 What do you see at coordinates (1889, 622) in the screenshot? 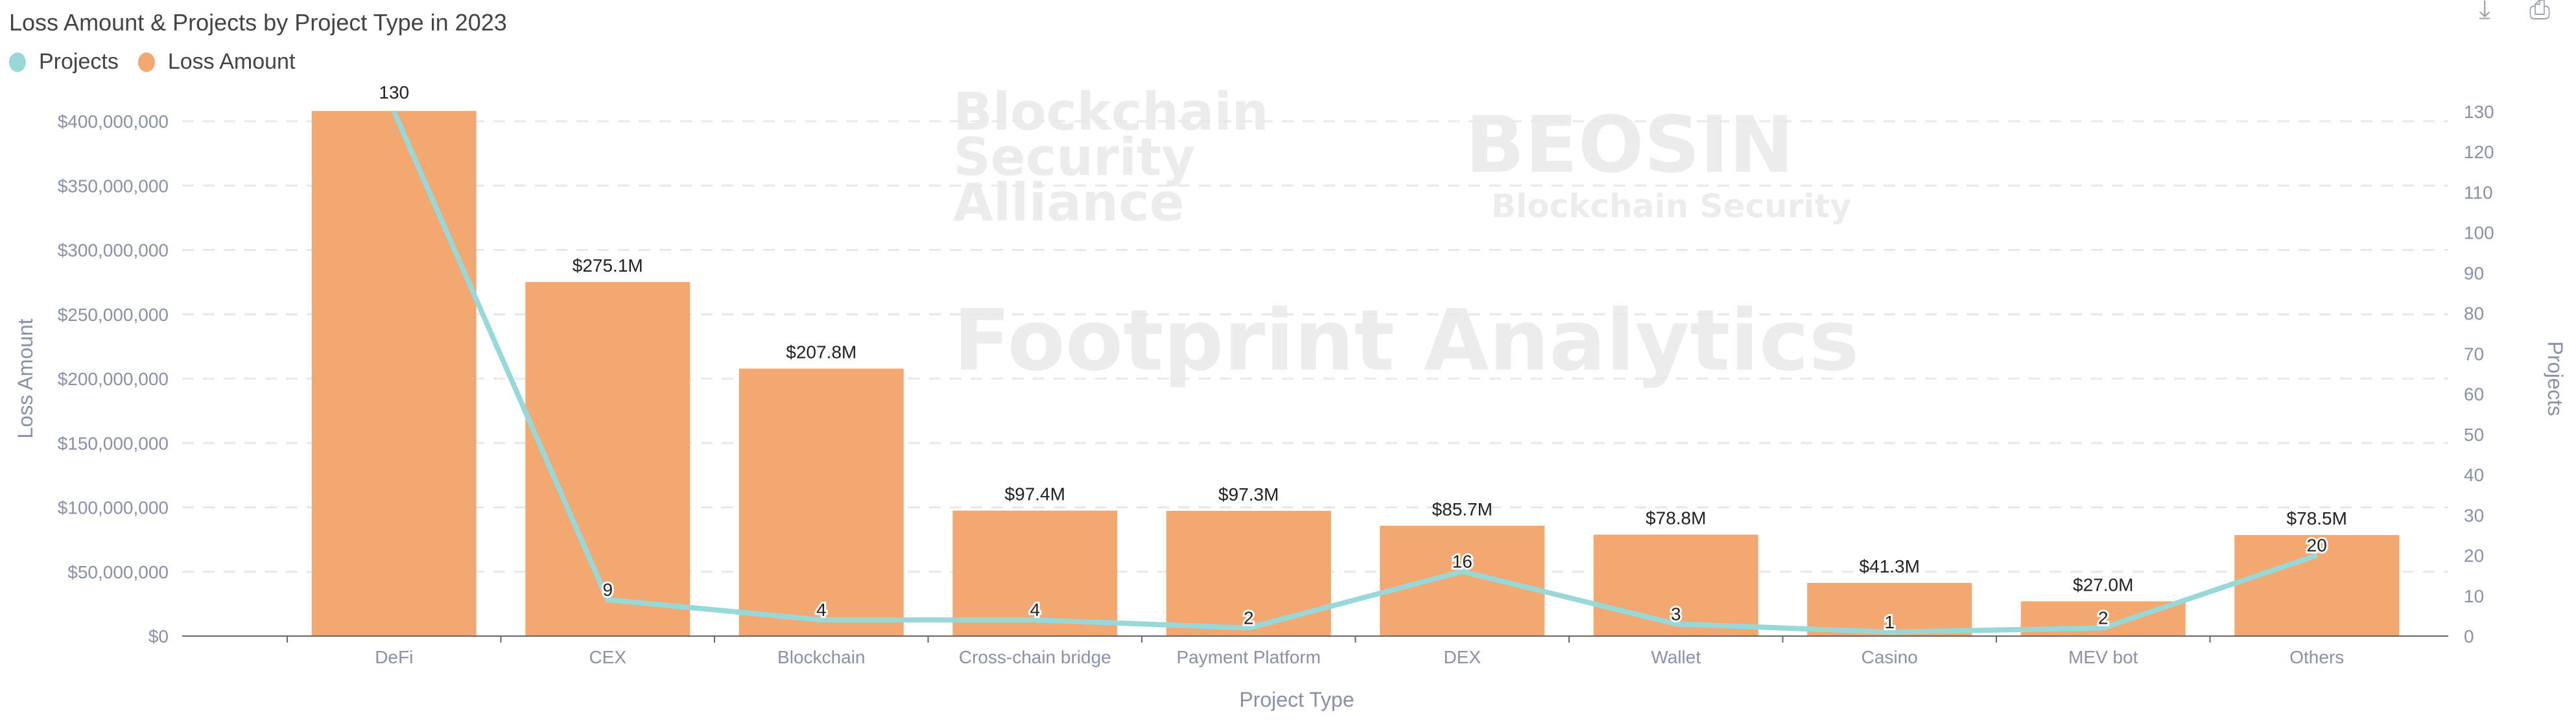
I see `line-point-label: 1` at bounding box center [1889, 622].